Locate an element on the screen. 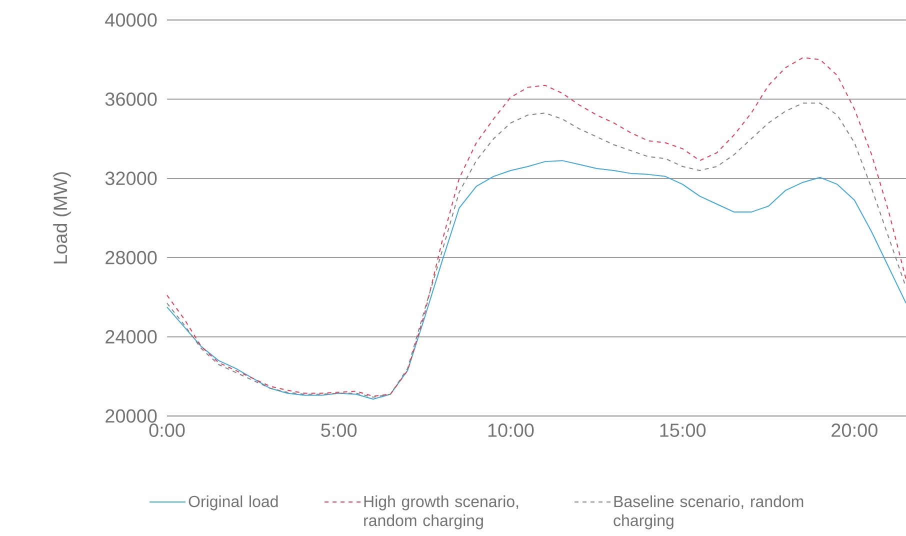 This screenshot has height=536, width=906. x-tick-label: 5:00 is located at coordinates (339, 430).